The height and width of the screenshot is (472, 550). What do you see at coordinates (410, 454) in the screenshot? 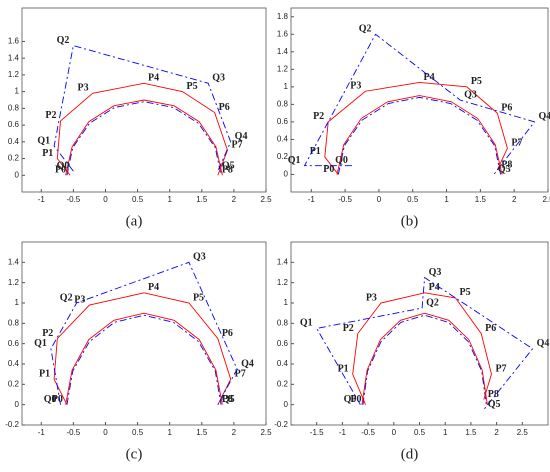
I see `caption: (d)` at bounding box center [410, 454].